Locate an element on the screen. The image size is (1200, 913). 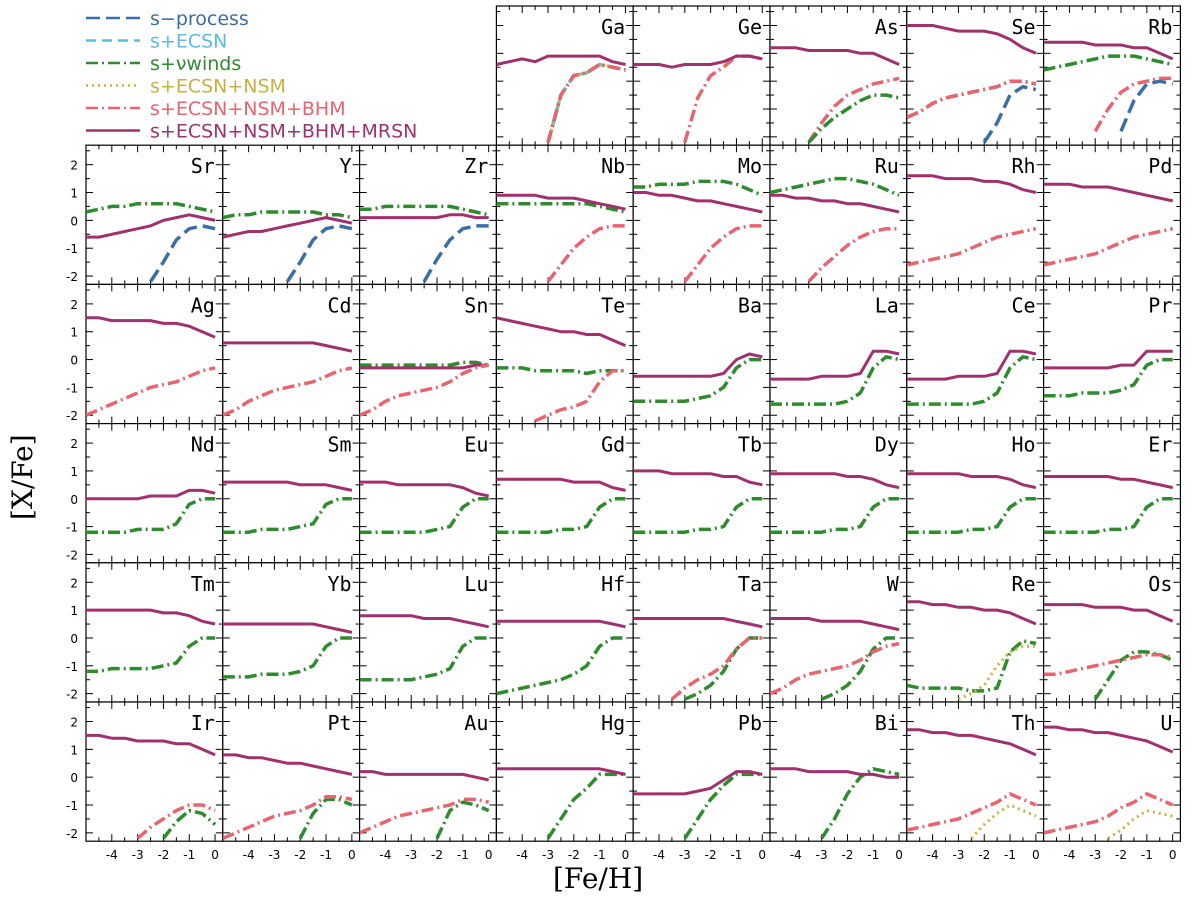
panel-Yb: Yb is located at coordinates (291, 632).